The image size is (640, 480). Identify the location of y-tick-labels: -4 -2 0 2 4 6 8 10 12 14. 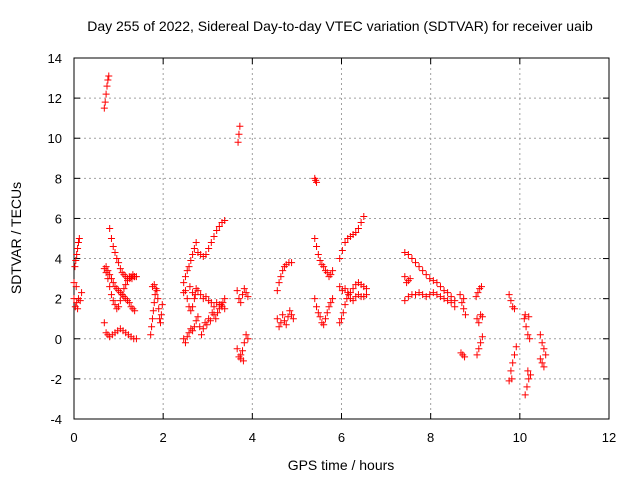
(55, 239).